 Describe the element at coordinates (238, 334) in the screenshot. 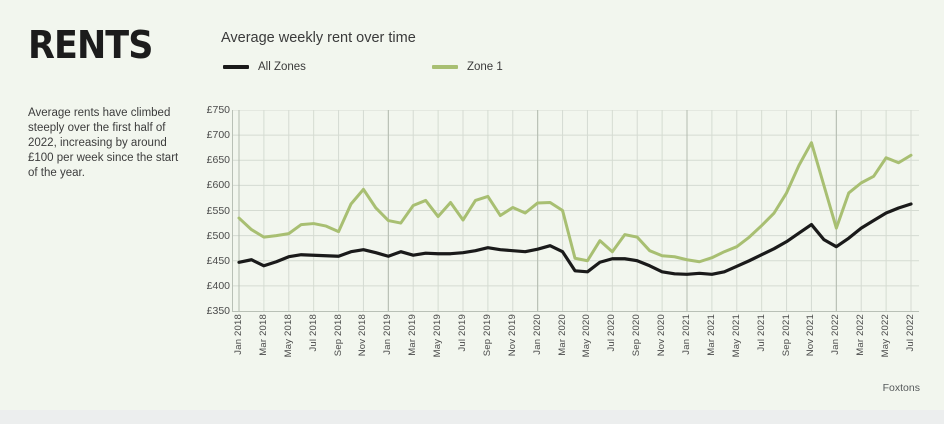

I see `x-axis-tick: Jan 2018` at that location.